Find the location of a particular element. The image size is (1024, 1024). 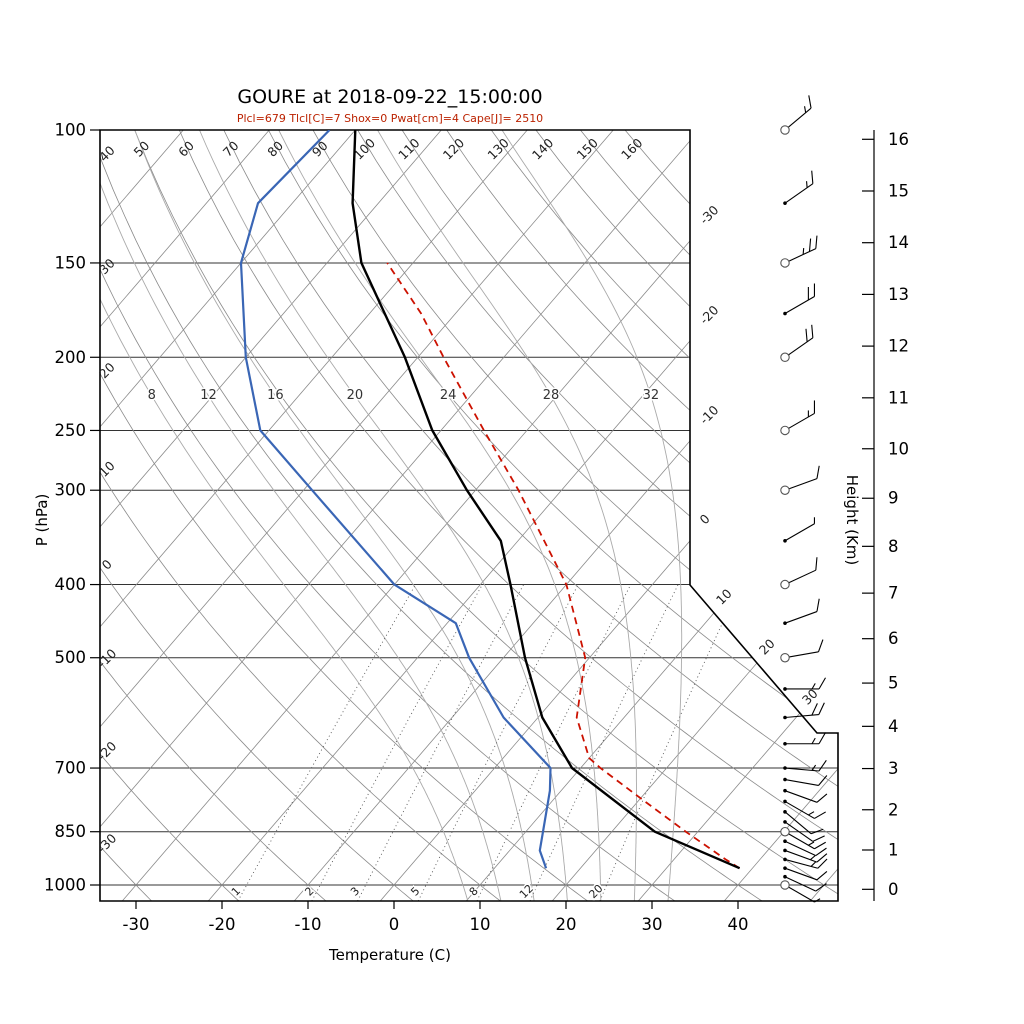

moist-adiabat-line is located at coordinates (592, 515).